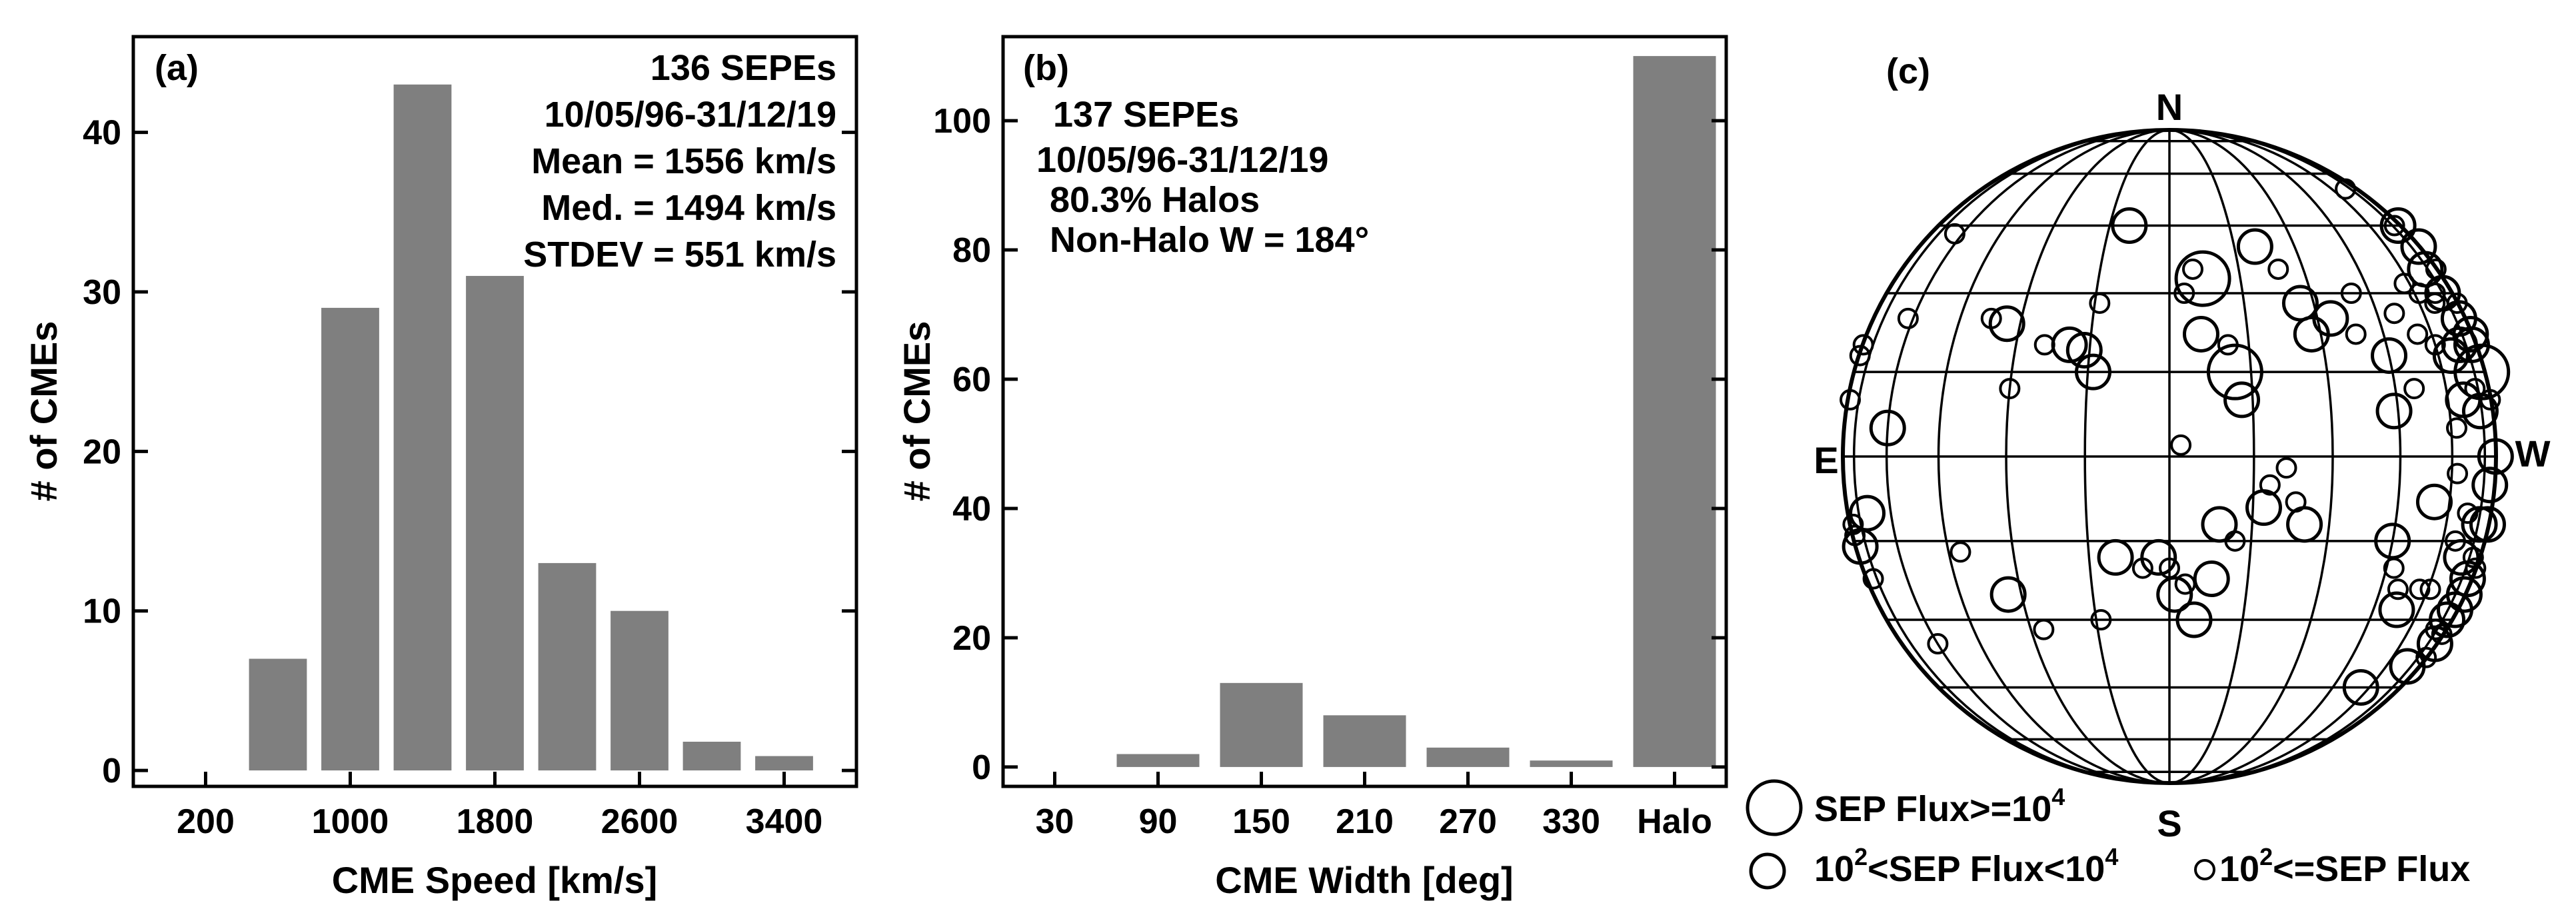 This screenshot has height=913, width=2576. Describe the element at coordinates (1834, 869) in the screenshot. I see `legend-medium-base-1: 10` at that location.